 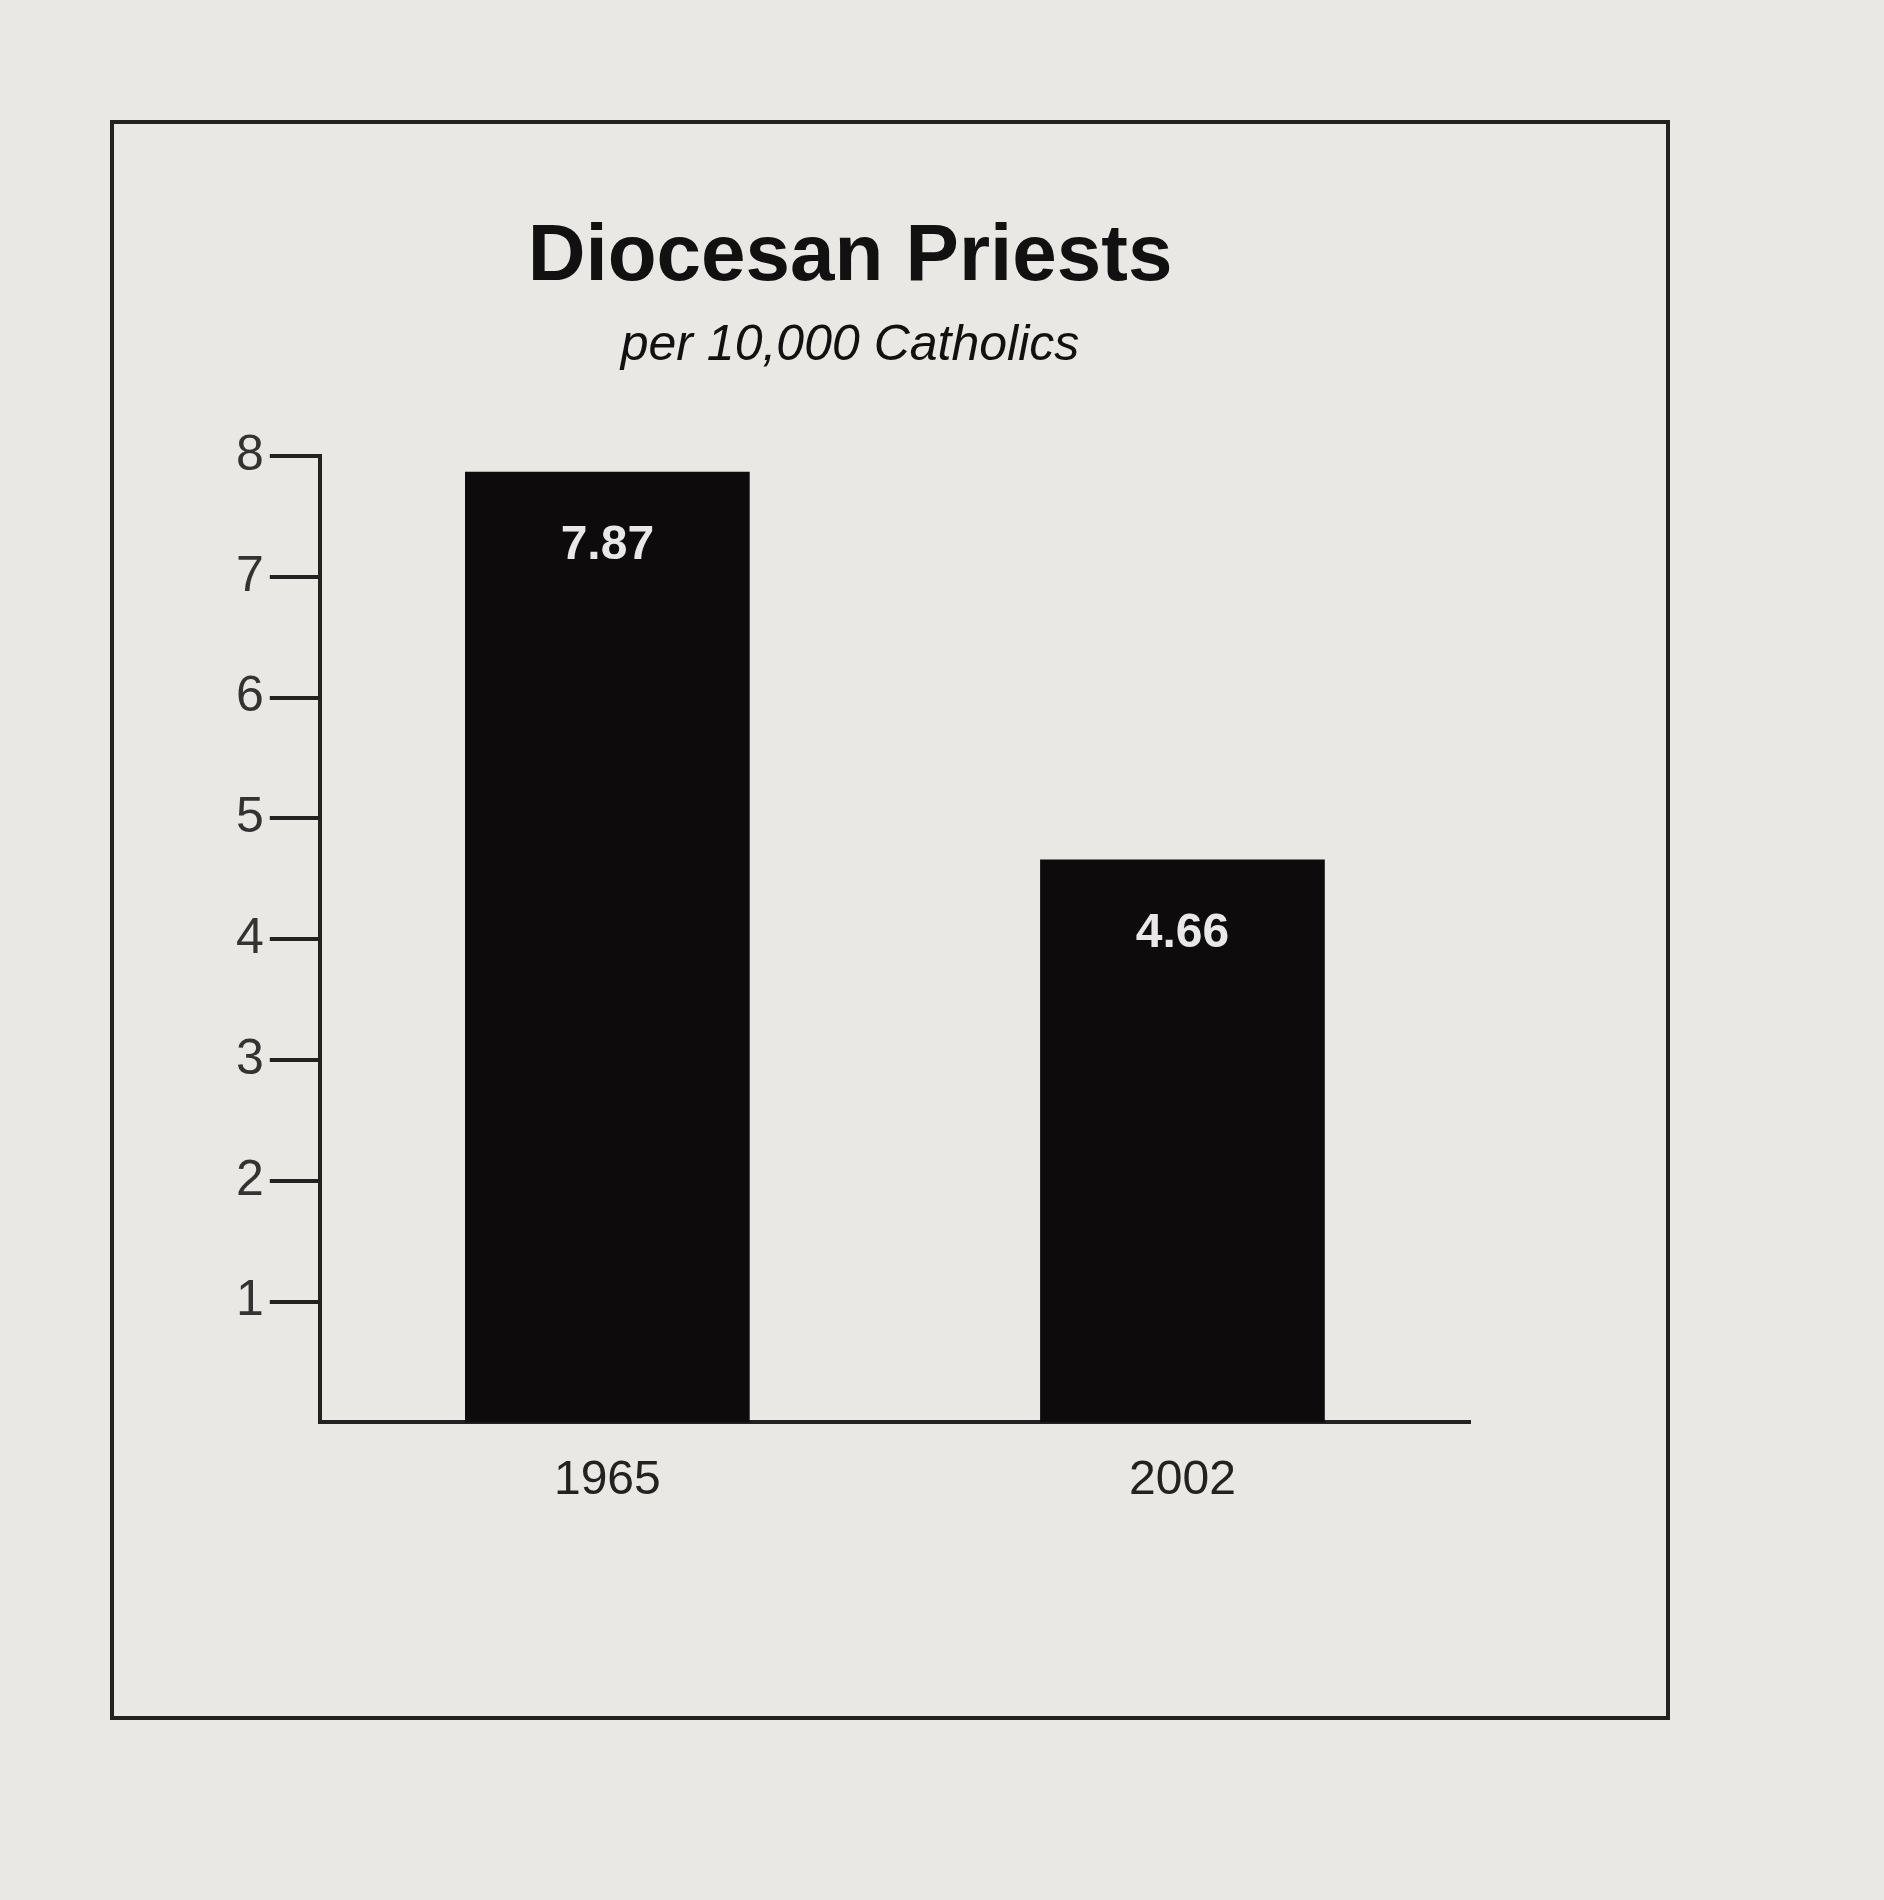 What do you see at coordinates (607, 1478) in the screenshot?
I see `x-tick-label: 1965` at bounding box center [607, 1478].